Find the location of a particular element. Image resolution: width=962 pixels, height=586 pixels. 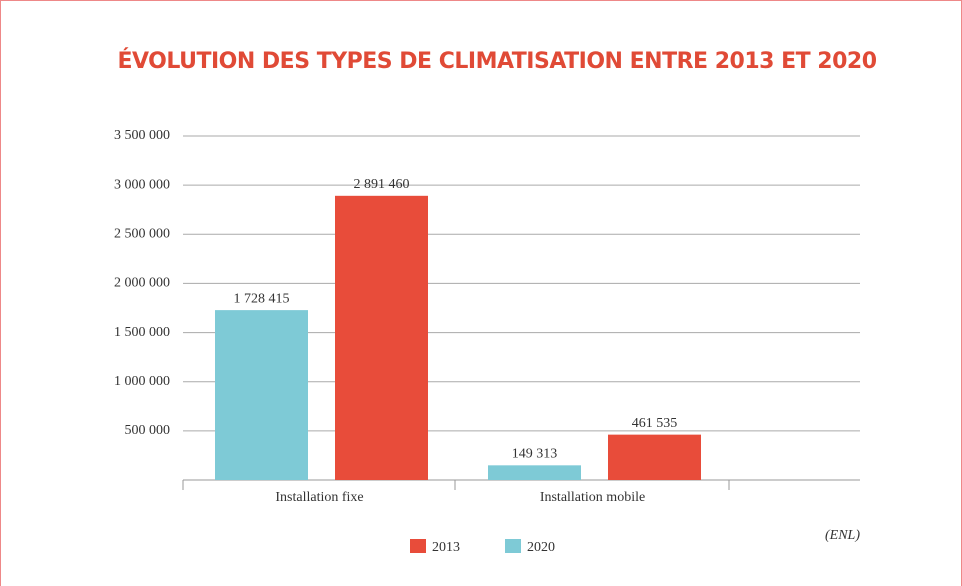

y-tick-label: 2 000 000 is located at coordinates (142, 283).